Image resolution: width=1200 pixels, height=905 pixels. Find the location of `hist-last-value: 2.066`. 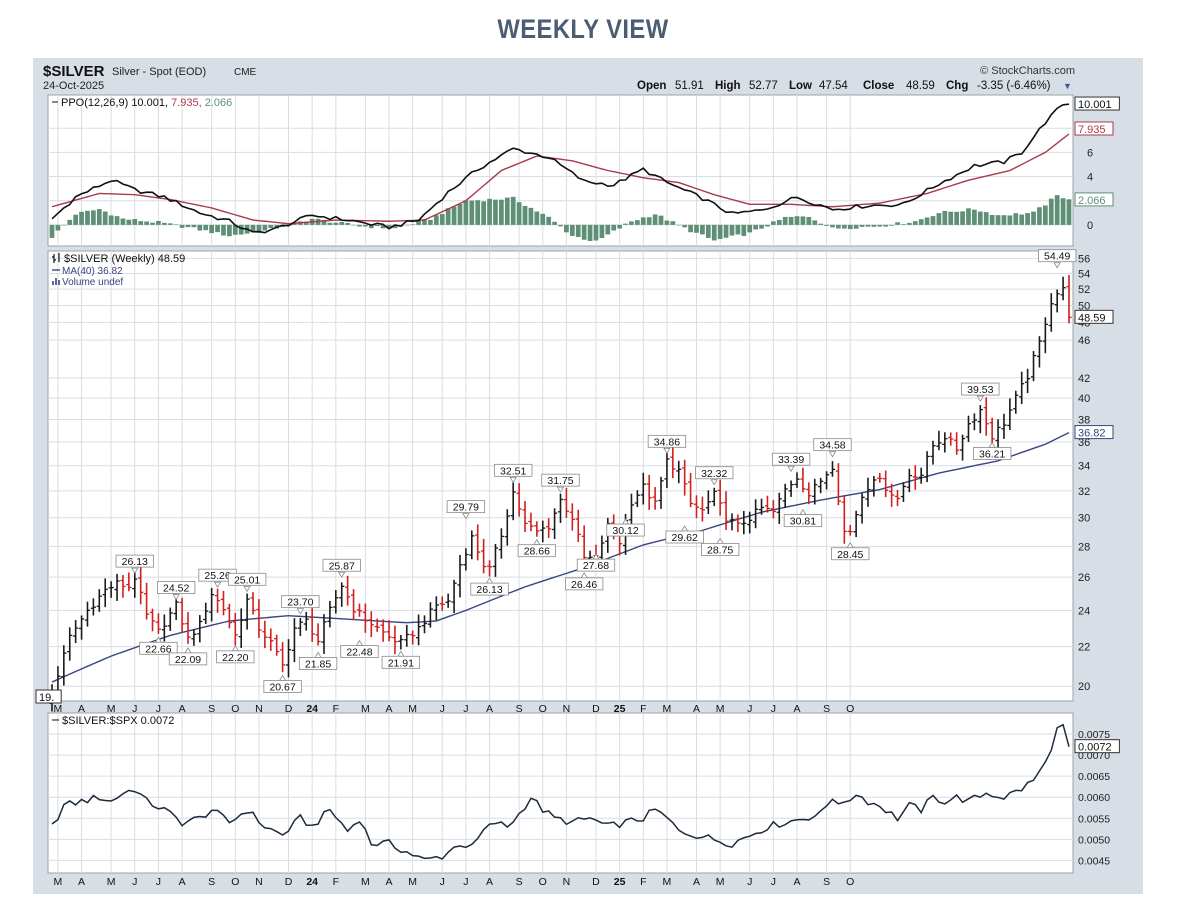

hist-last-value: 2.066 is located at coordinates (1092, 201).